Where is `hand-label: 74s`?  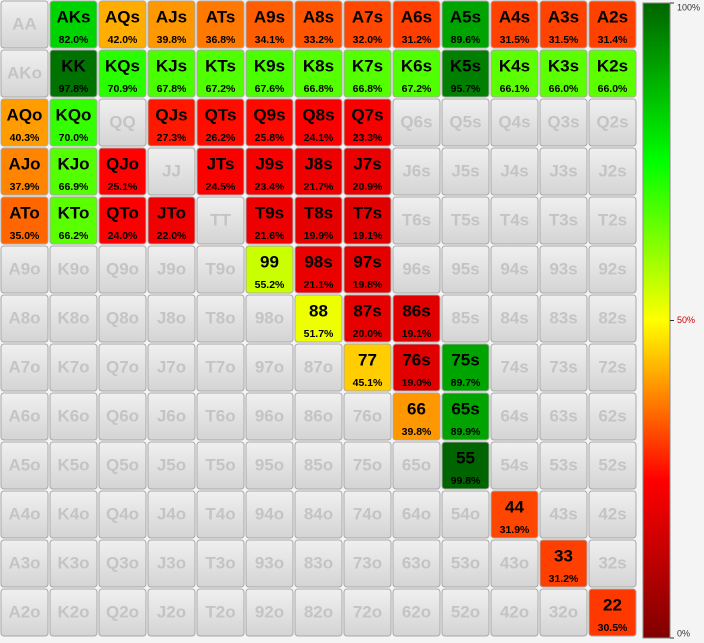
hand-label: 74s is located at coordinates (514, 366).